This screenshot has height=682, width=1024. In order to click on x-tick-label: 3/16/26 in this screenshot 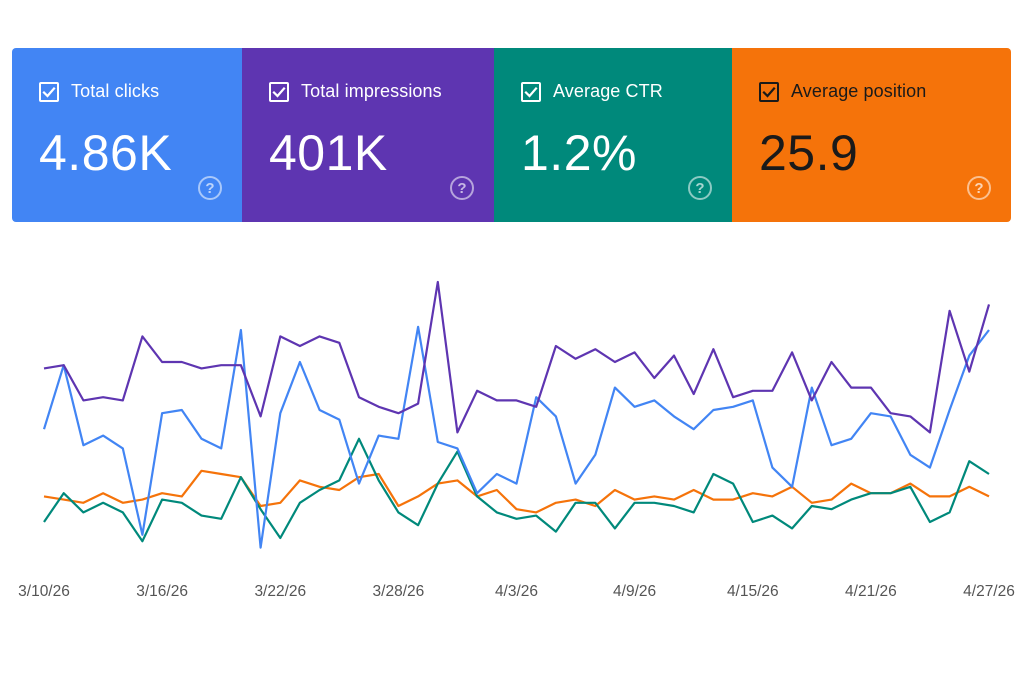, I will do `click(162, 591)`.